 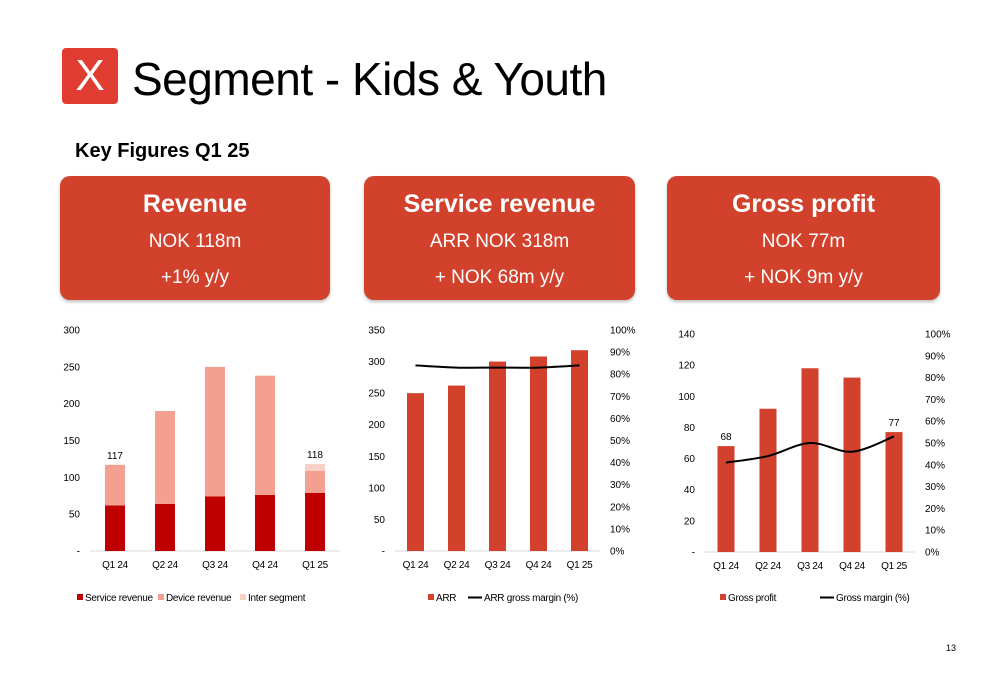 What do you see at coordinates (119, 598) in the screenshot?
I see `legend-label: Service revenue` at bounding box center [119, 598].